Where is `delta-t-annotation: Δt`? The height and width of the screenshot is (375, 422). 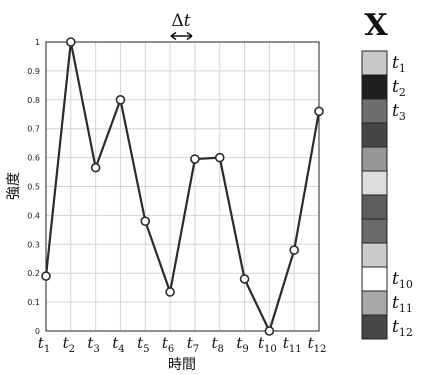
delta-t-annotation: Δt is located at coordinates (181, 26).